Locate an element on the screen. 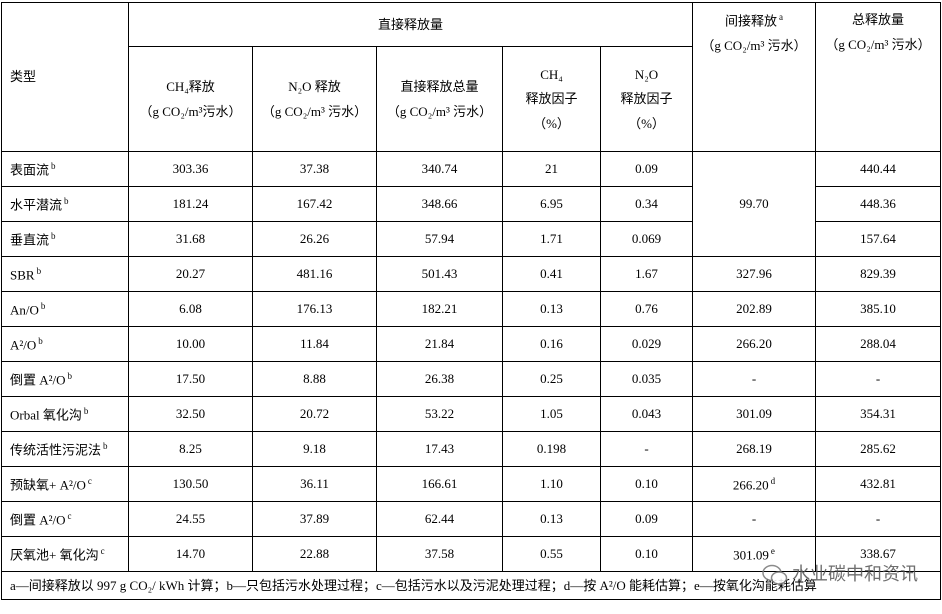  cell: 130.50 is located at coordinates (190, 484).